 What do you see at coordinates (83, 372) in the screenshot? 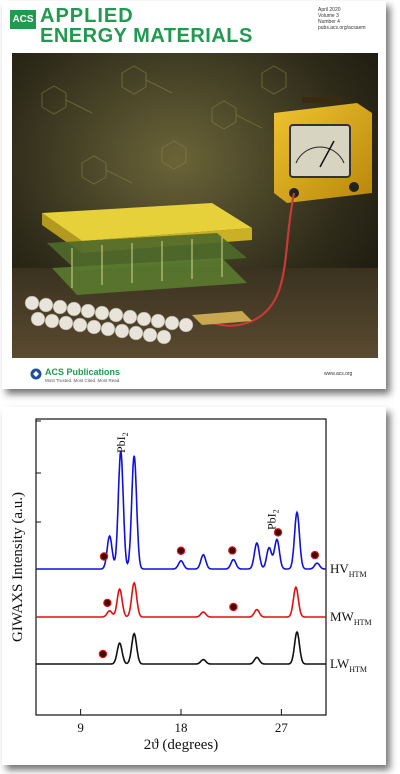
I see `publisher-name: ACS Publications` at bounding box center [83, 372].